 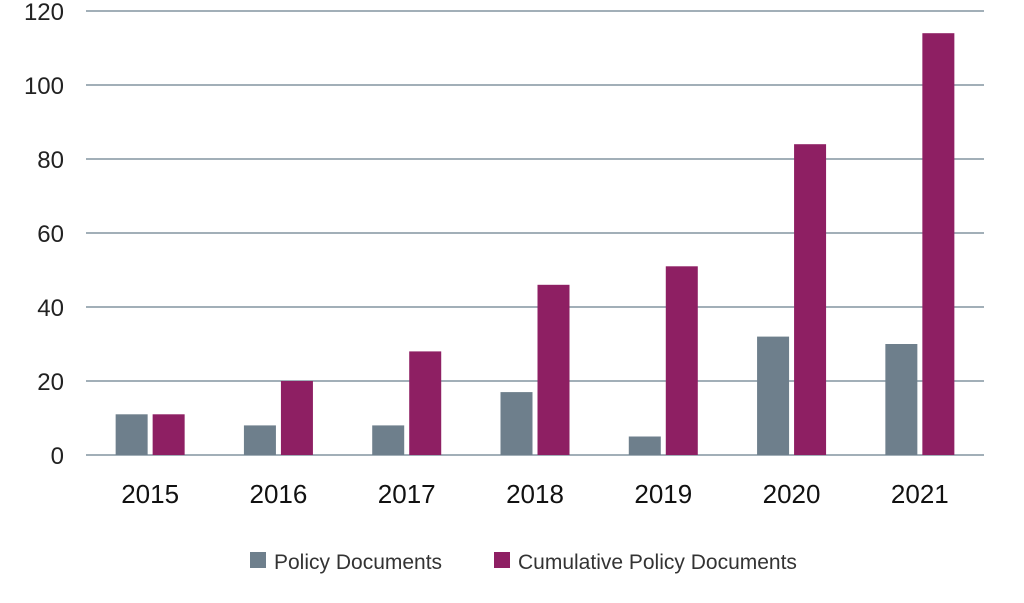 What do you see at coordinates (644, 445) in the screenshot?
I see `bar-policy-documents-2019` at bounding box center [644, 445].